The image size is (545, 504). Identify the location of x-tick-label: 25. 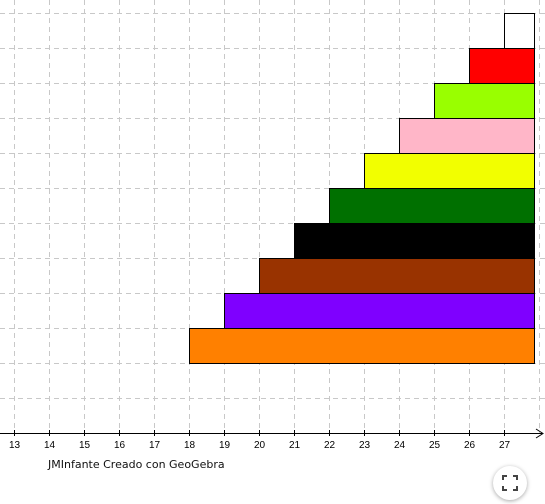
(435, 445).